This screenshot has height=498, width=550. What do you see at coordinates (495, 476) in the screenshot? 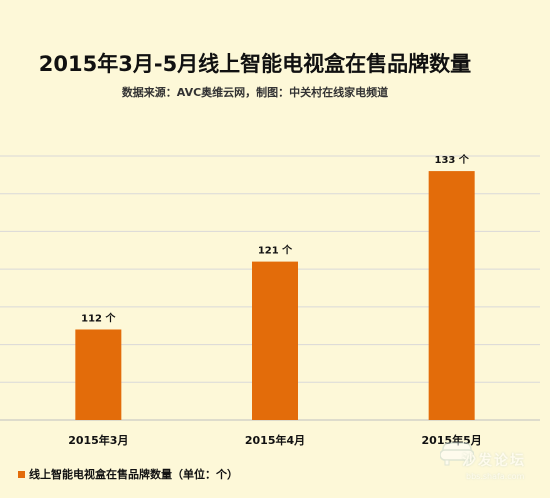
I see `watermark-url: bbs.shafa.com` at bounding box center [495, 476].